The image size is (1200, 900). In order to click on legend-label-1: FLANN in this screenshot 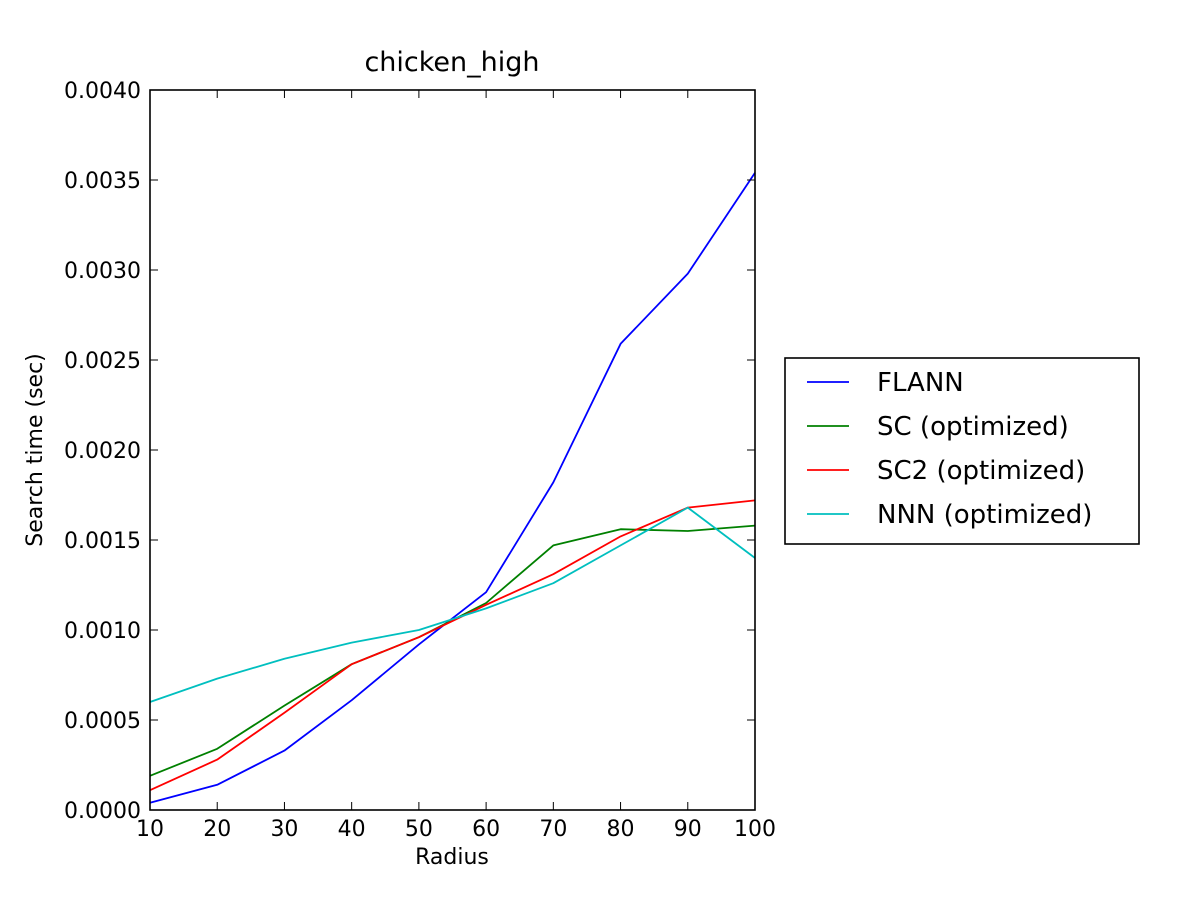, I will do `click(920, 383)`.